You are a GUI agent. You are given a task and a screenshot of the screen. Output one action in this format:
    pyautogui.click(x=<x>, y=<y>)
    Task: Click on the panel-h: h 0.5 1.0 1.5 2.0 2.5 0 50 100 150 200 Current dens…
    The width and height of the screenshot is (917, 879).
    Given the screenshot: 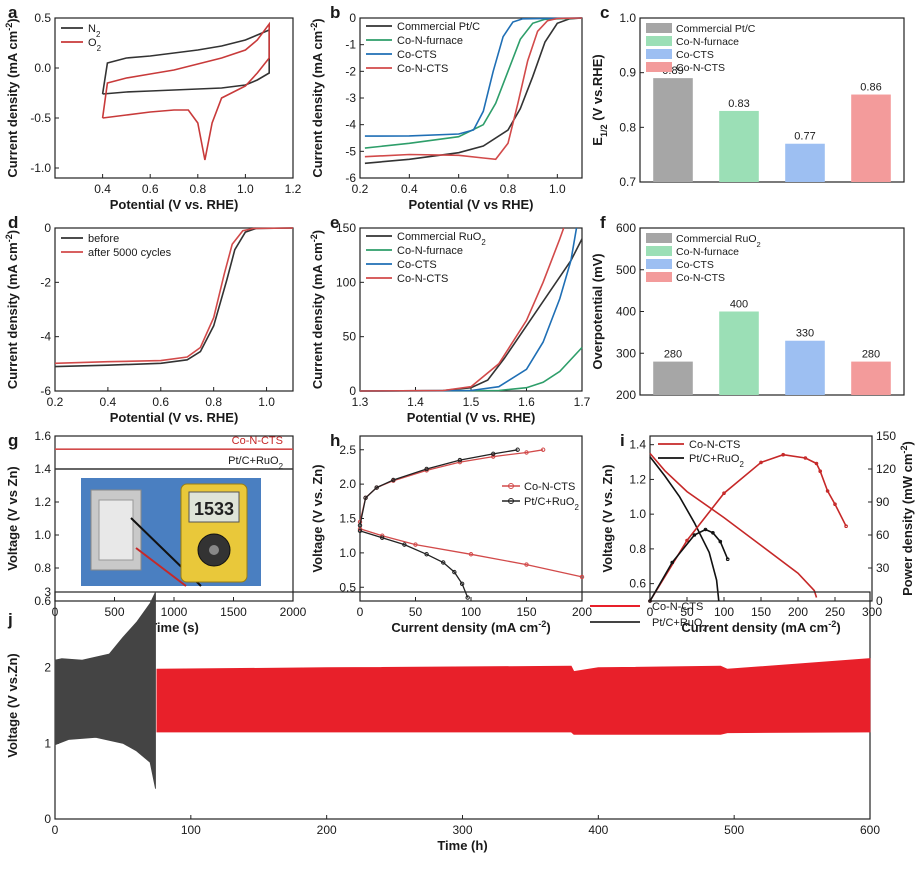 What is the action you would take?
    pyautogui.click(x=451, y=533)
    